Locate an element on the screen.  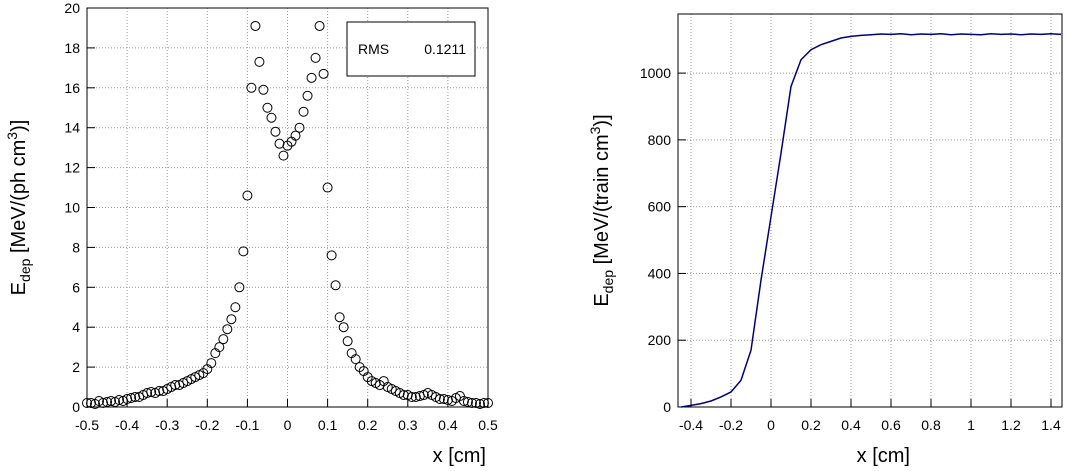
y-tick-label: 1000 is located at coordinates (655, 73).